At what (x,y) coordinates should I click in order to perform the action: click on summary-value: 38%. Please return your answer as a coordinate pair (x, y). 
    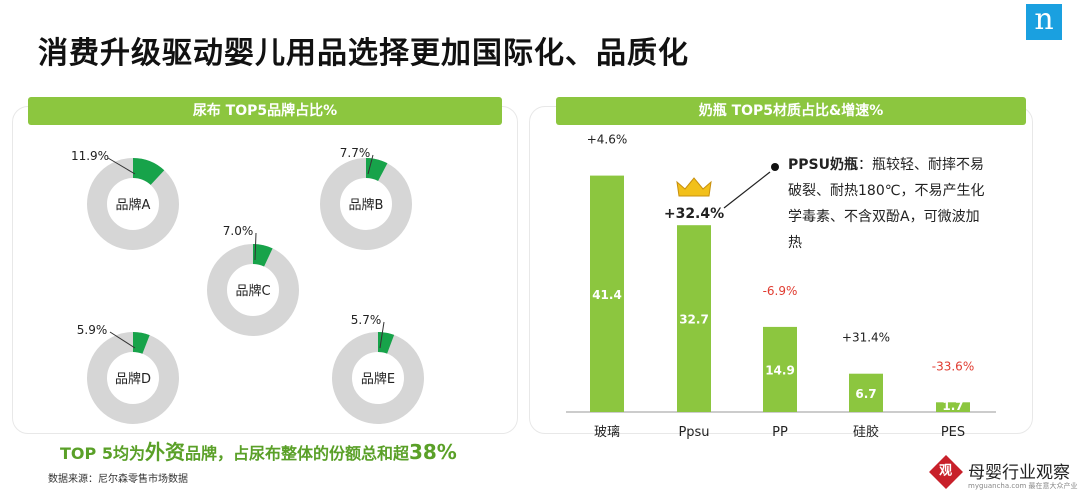
    Looking at the image, I should click on (432, 452).